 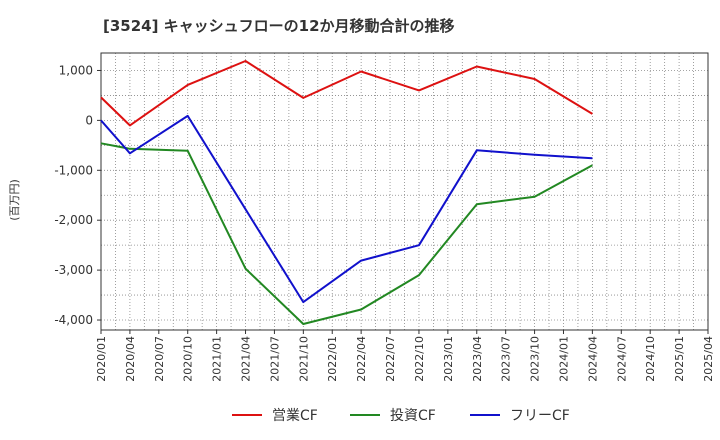 What do you see at coordinates (303, 359) in the screenshot?
I see `x-tick-label: 2021/10` at bounding box center [303, 359].